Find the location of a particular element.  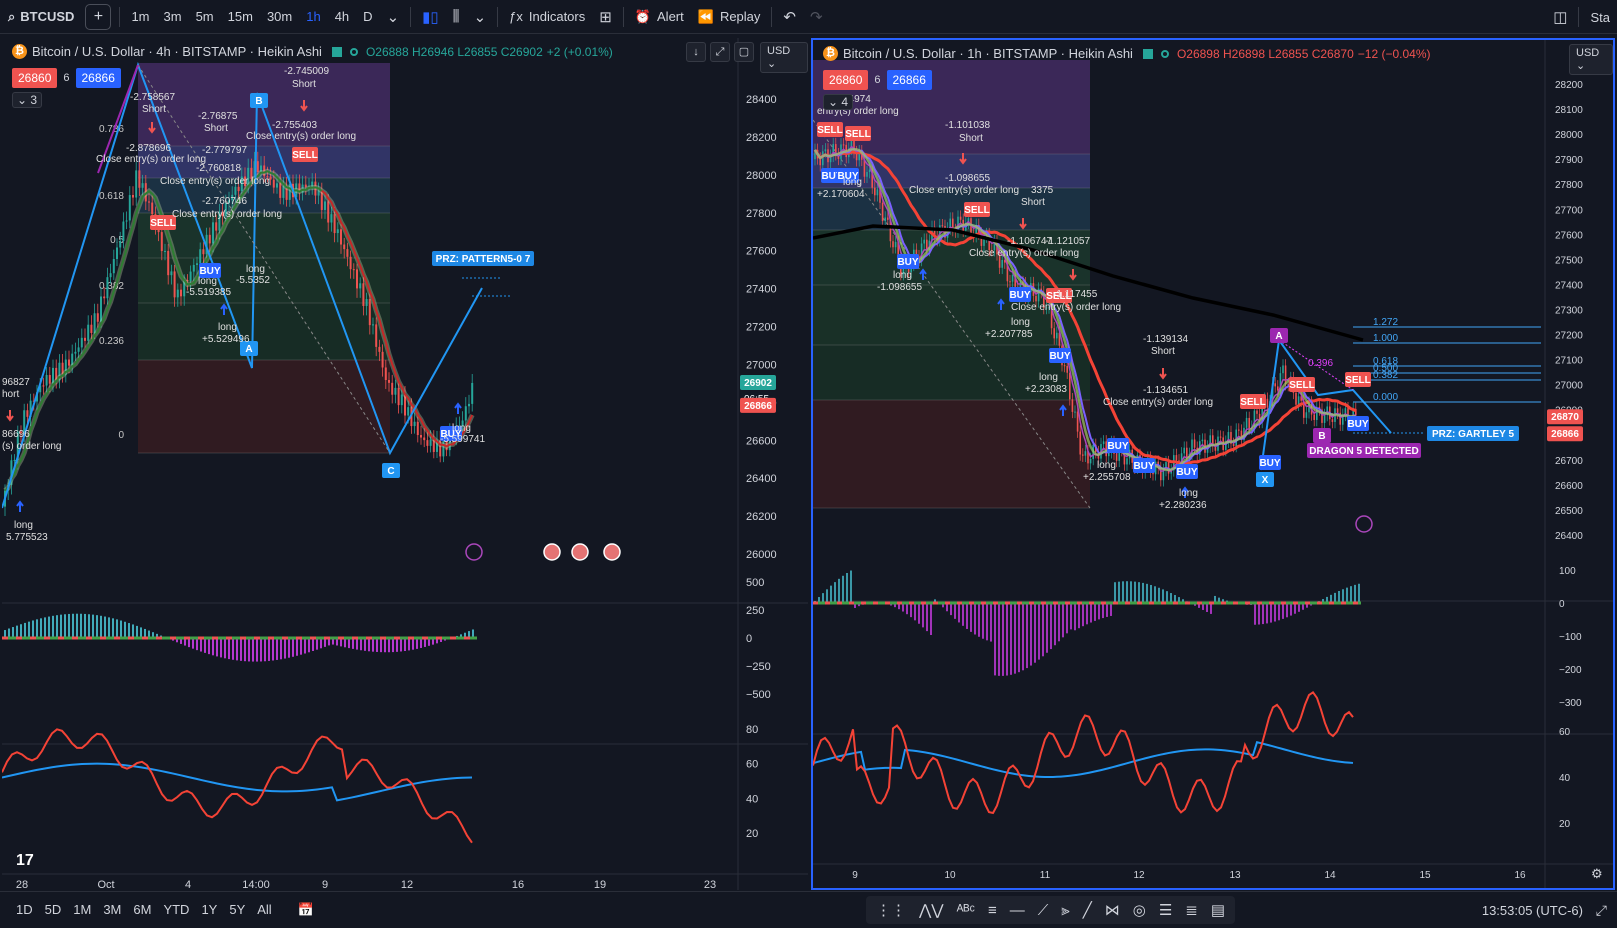

interval-30m: 30m is located at coordinates (279, 16).